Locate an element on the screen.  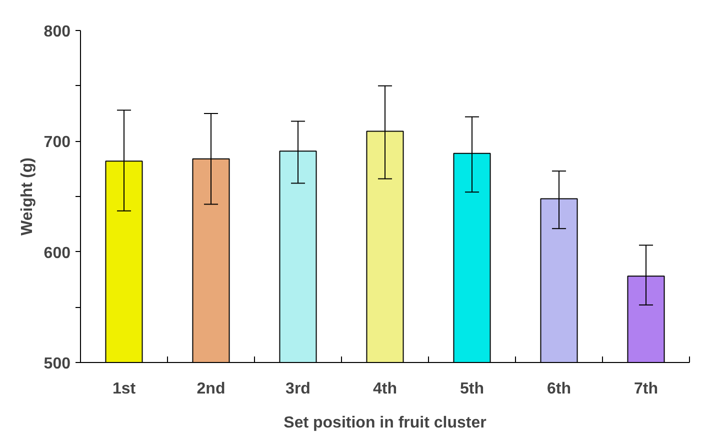
x-tick-label: 1st is located at coordinates (124, 389).